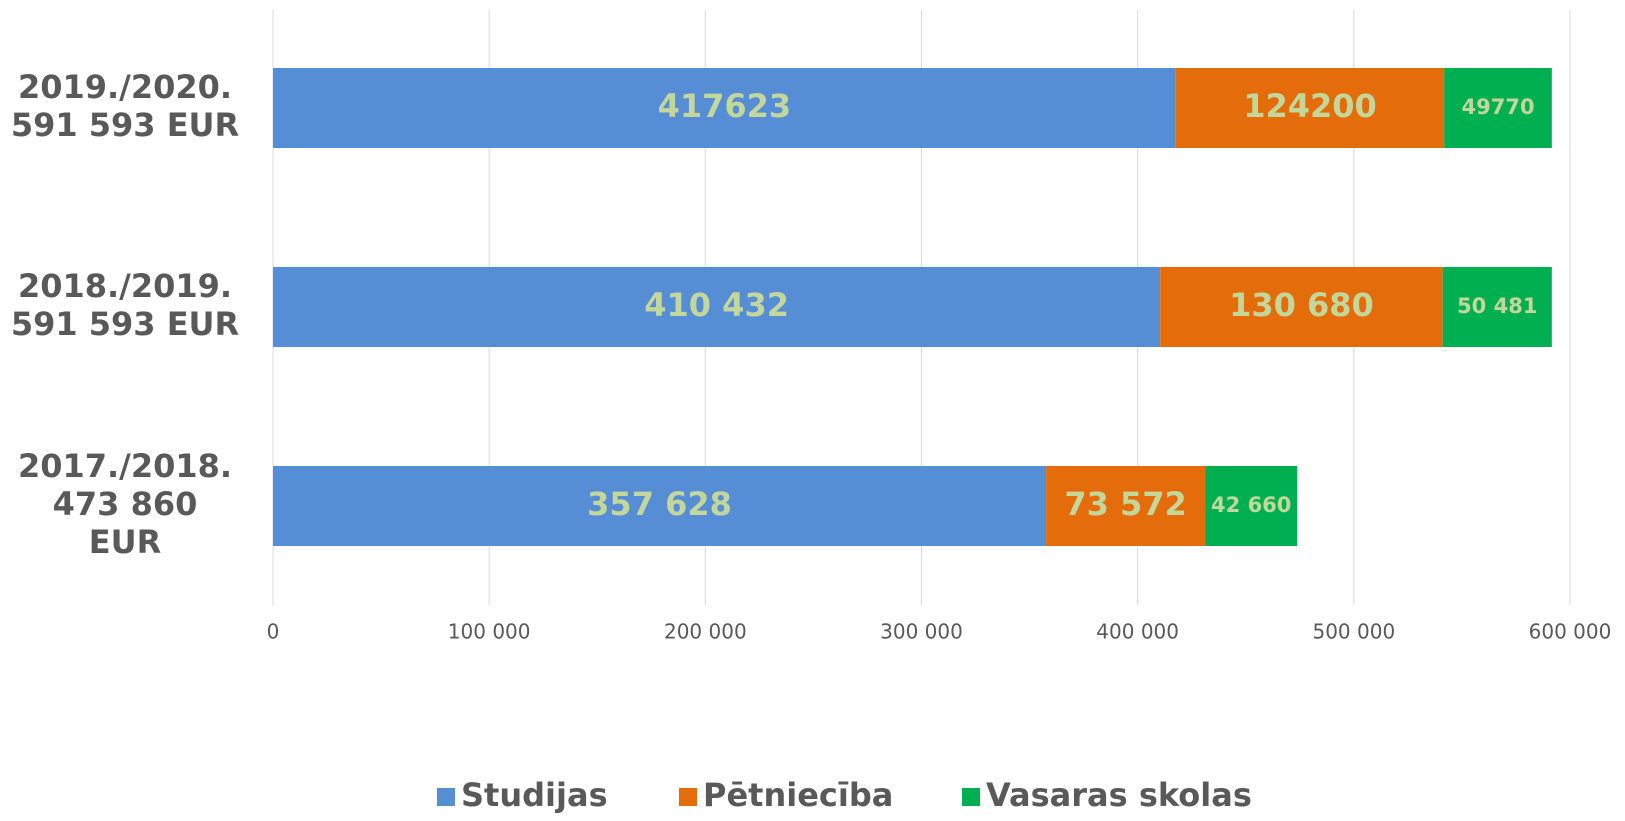  Describe the element at coordinates (125, 286) in the screenshot. I see `category-label: 2018./2019.` at that location.